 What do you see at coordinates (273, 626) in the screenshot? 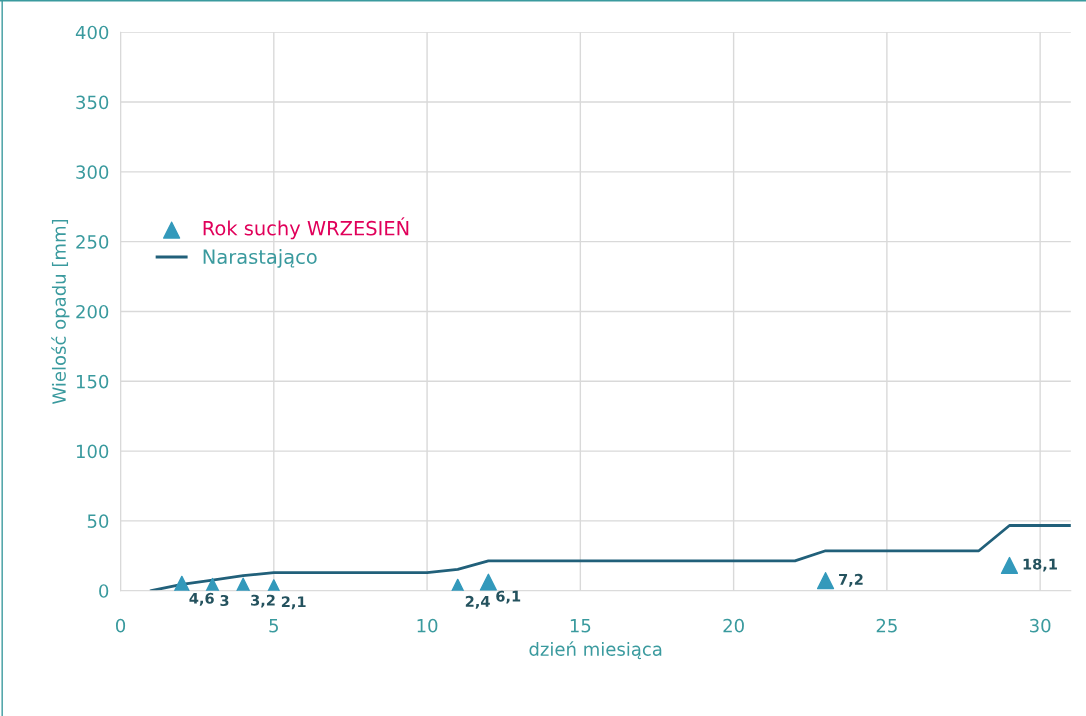
I see `x-tick-label: 5` at bounding box center [273, 626].